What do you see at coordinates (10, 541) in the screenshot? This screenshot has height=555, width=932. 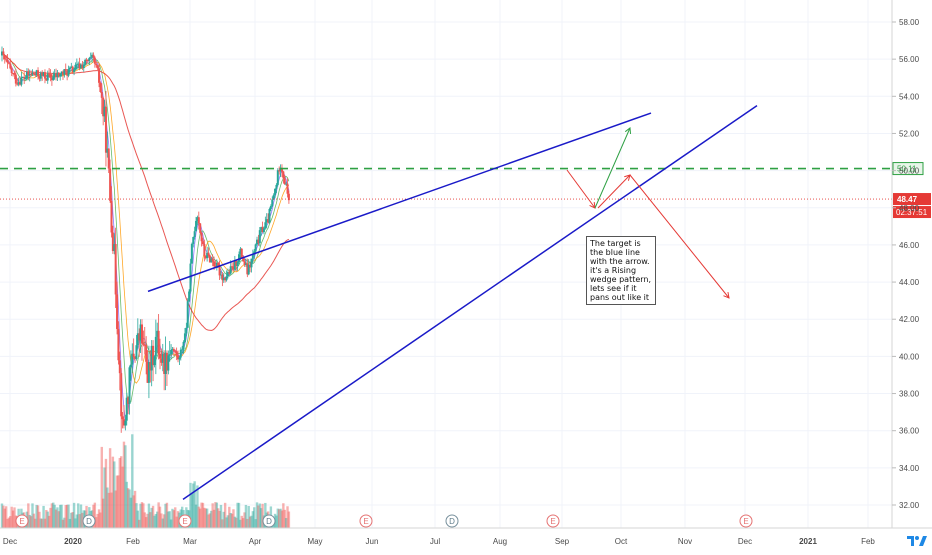 I see `x-tick-label: Dec` at bounding box center [10, 541].